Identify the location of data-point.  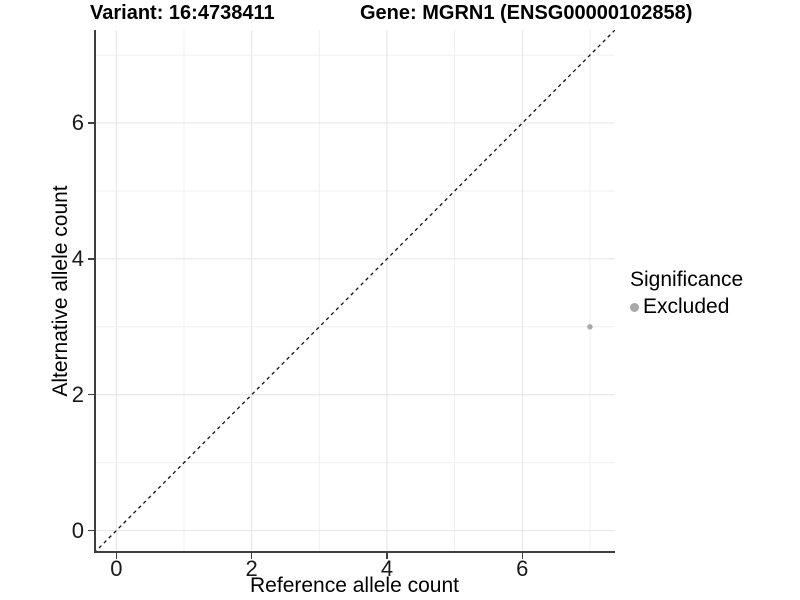
(590, 327).